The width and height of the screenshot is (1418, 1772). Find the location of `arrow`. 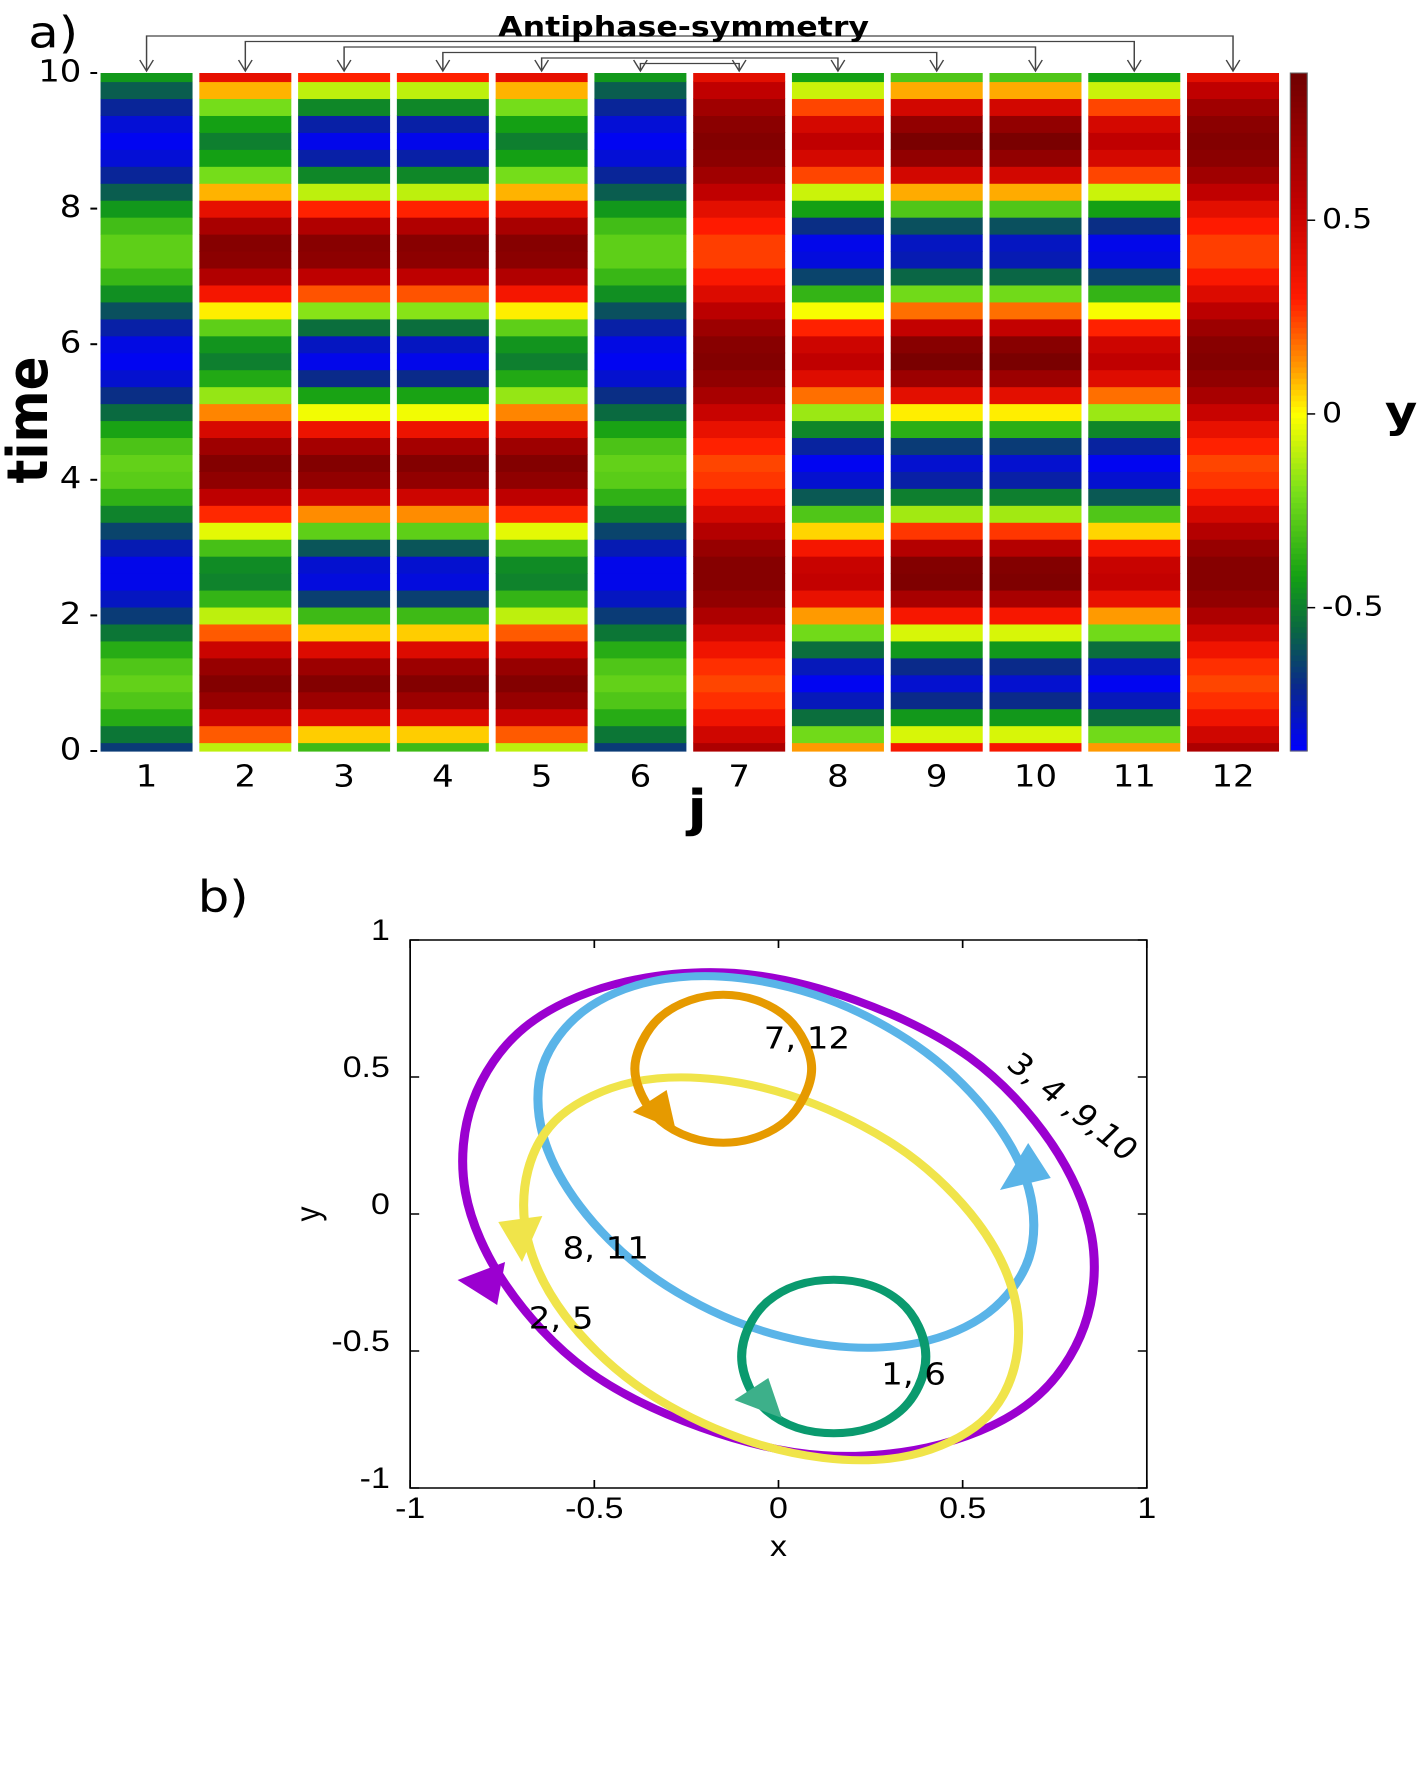

arrow is located at coordinates (758, 1398).